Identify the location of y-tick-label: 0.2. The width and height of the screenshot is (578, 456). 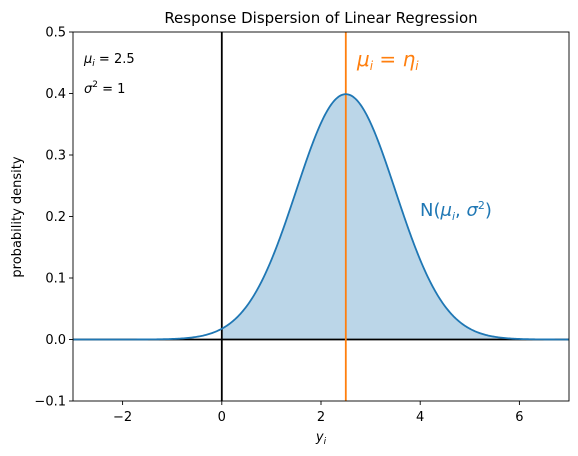
(55, 217).